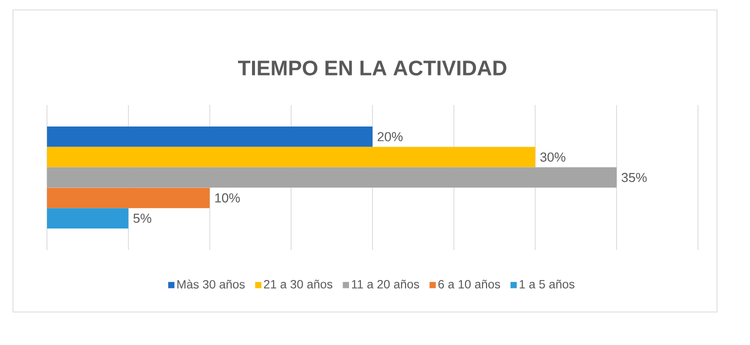 The width and height of the screenshot is (750, 345). What do you see at coordinates (298, 284) in the screenshot?
I see `legend-label: 21 a 30 años` at bounding box center [298, 284].